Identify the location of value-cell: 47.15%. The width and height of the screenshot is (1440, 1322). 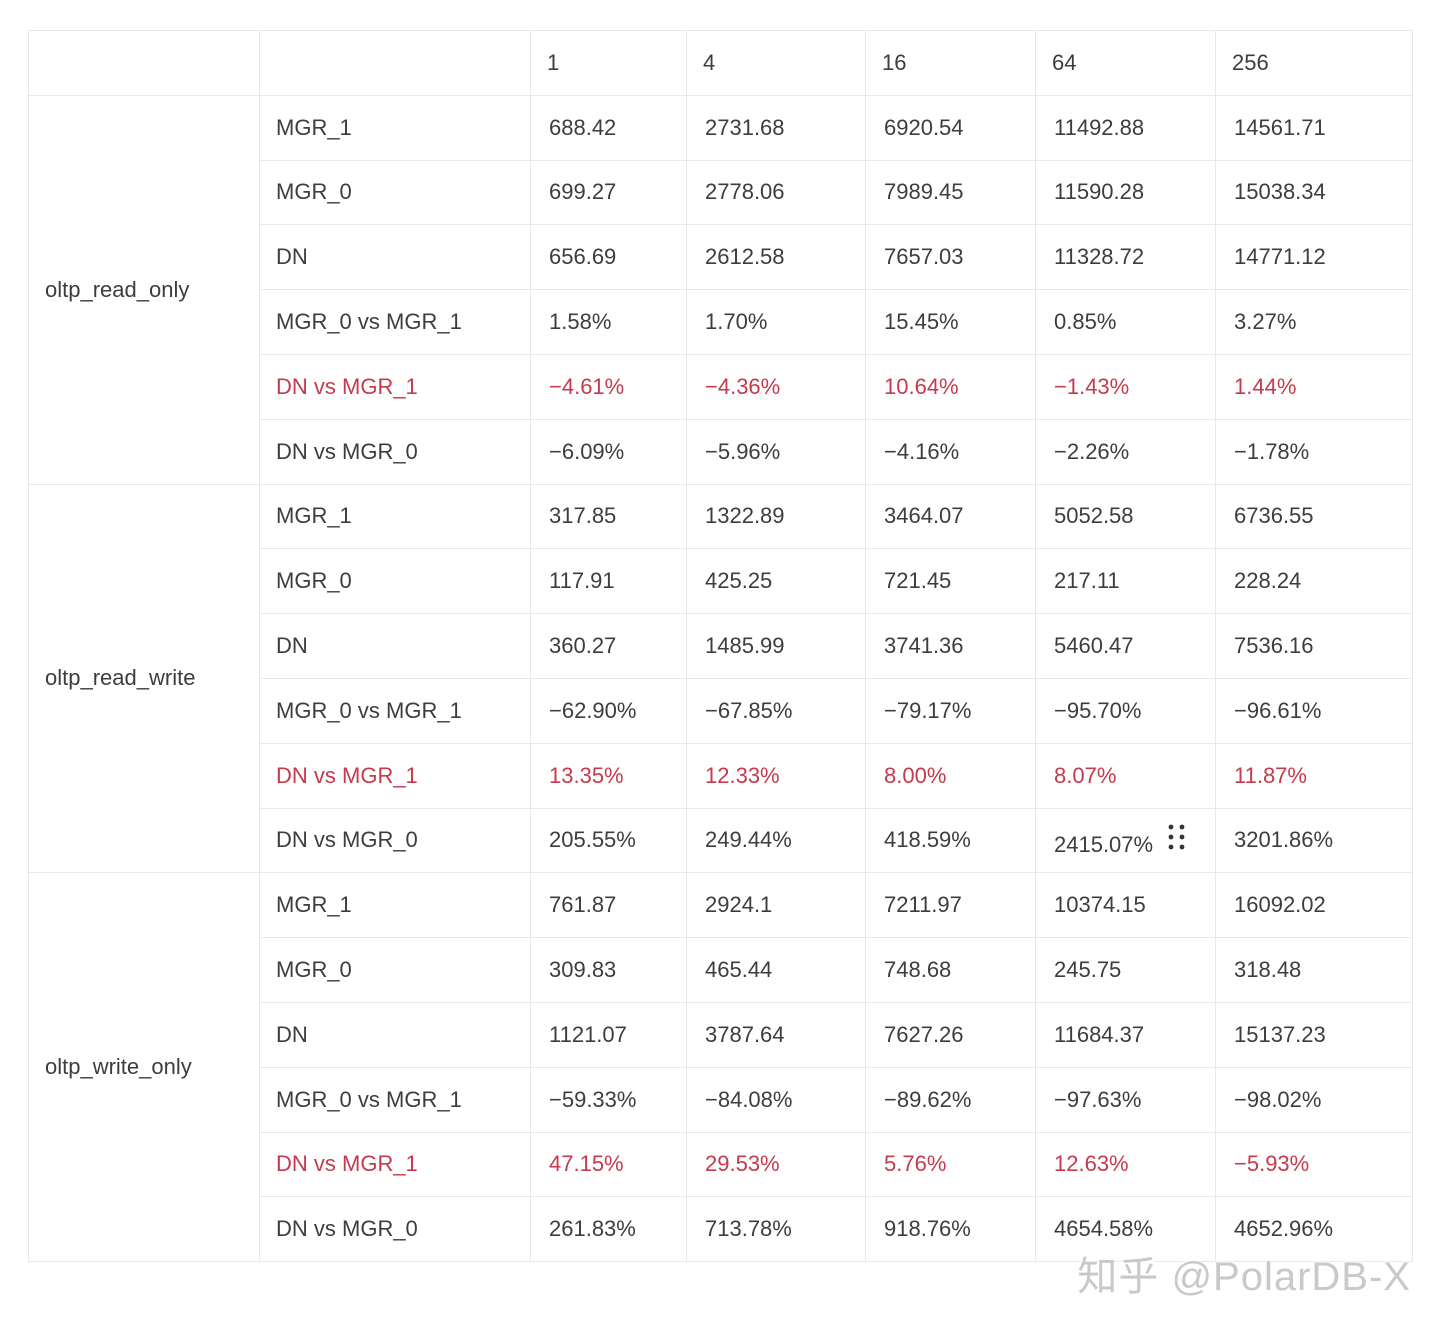
(608, 1164).